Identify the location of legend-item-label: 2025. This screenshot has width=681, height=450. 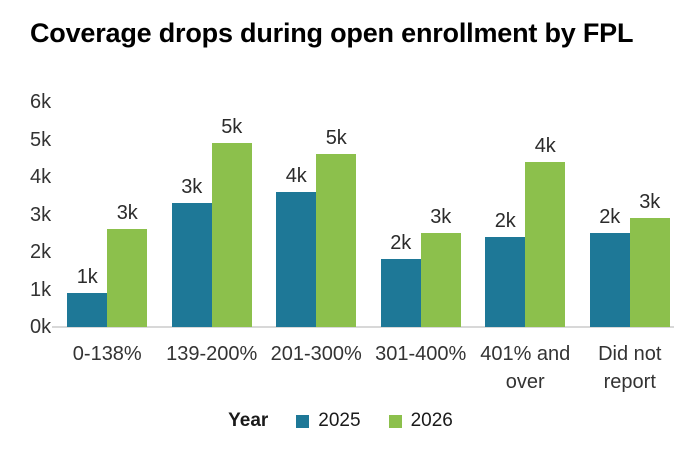
(339, 420).